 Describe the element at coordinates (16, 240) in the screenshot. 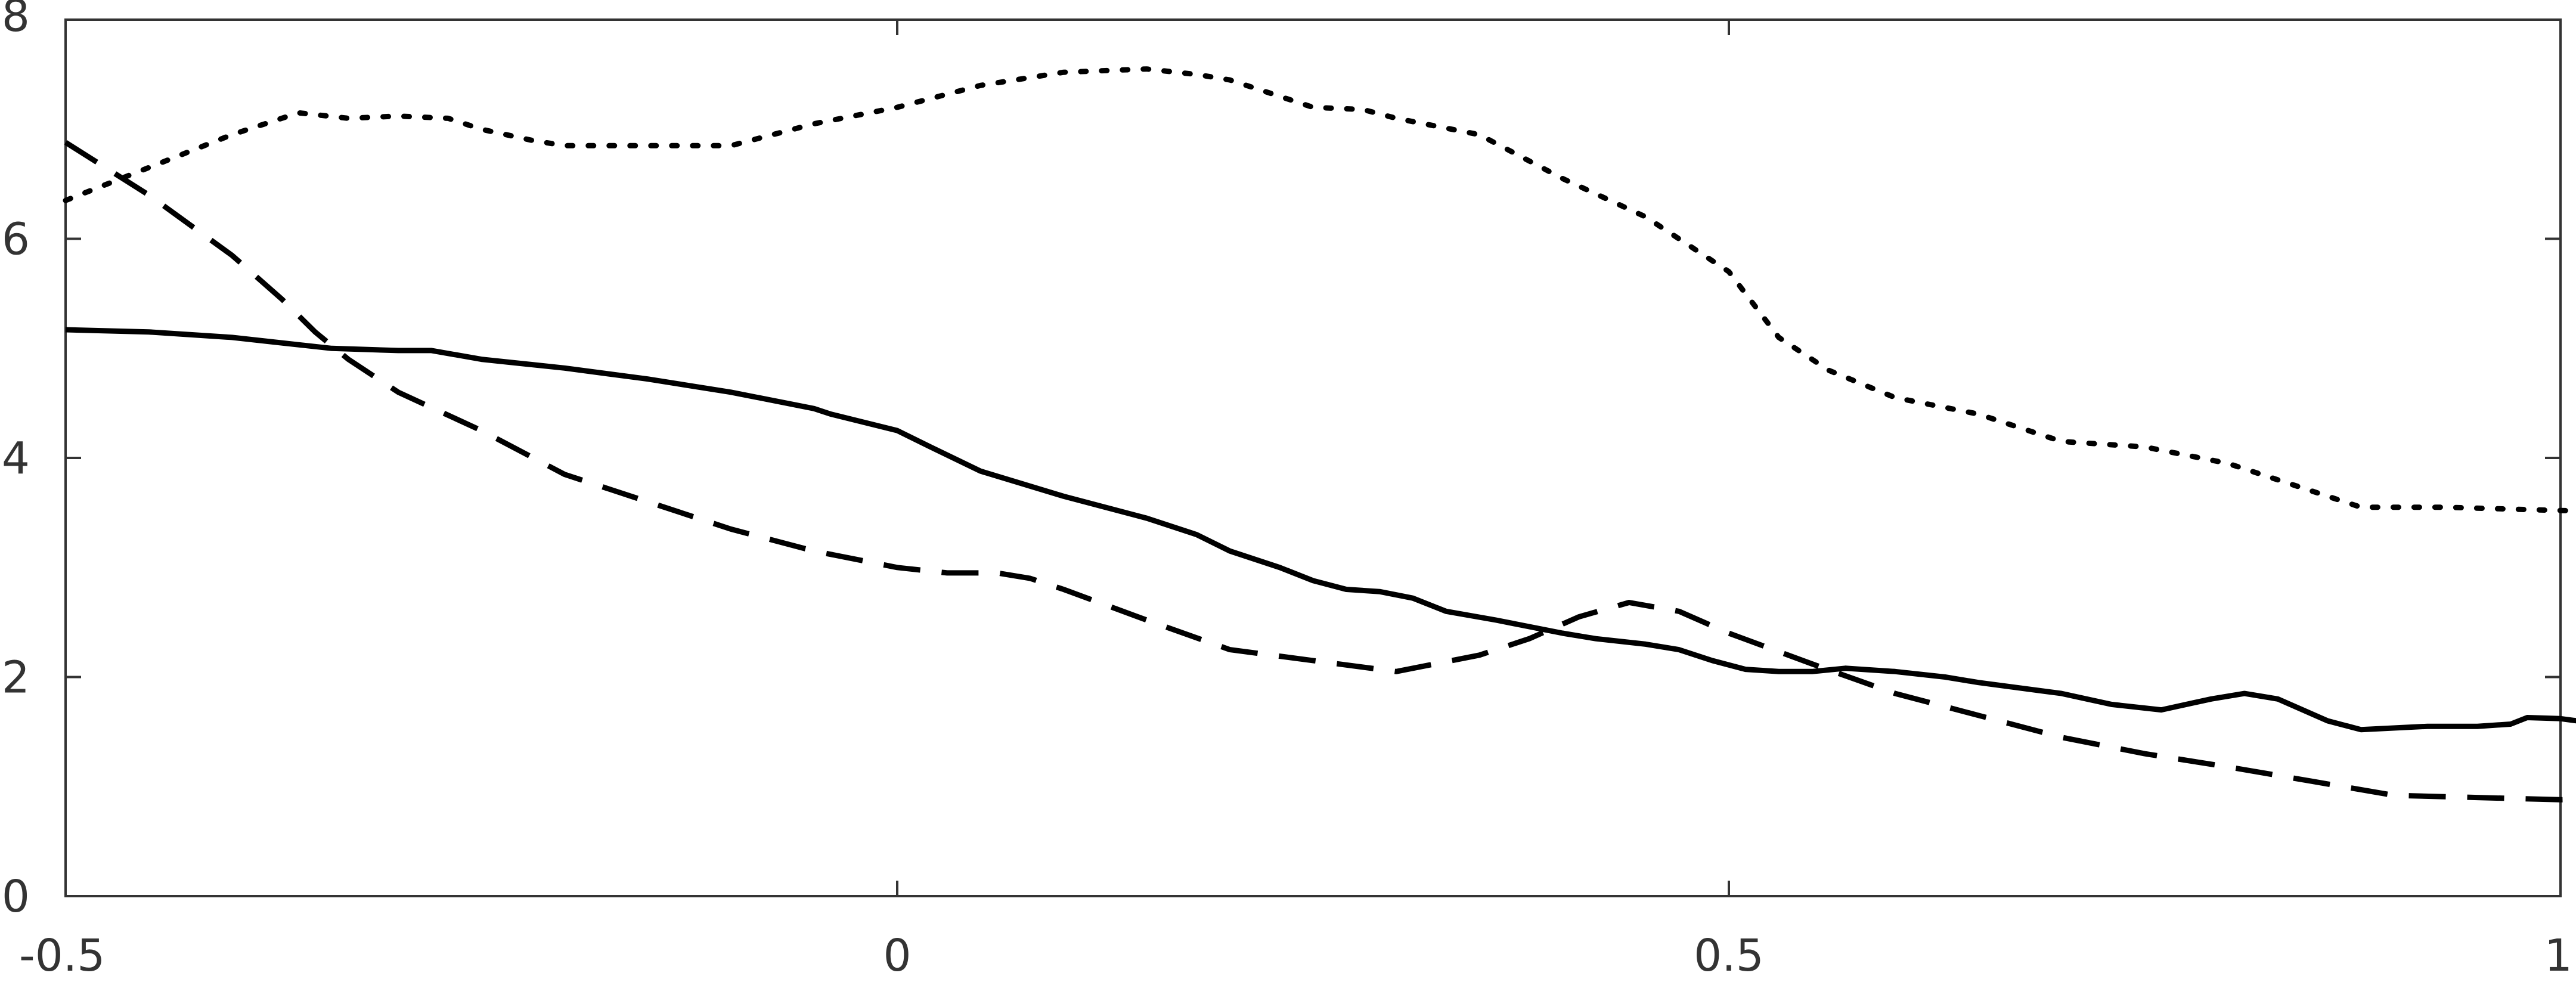

I see `y-tick-label: 6` at that location.